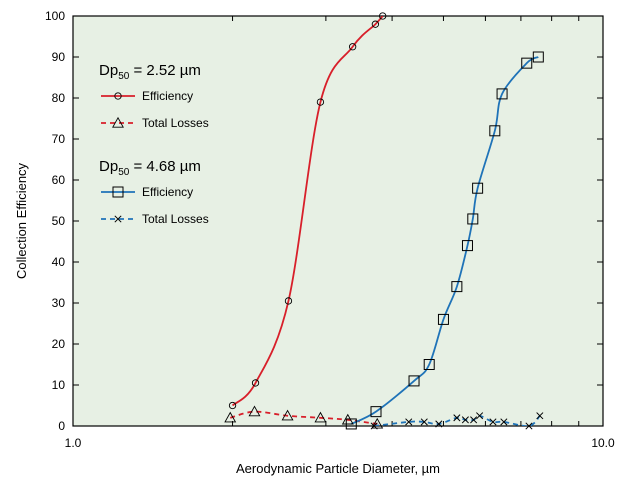 This screenshot has width=632, height=481. What do you see at coordinates (73, 443) in the screenshot?
I see `x-tick-label: 1.0` at bounding box center [73, 443].